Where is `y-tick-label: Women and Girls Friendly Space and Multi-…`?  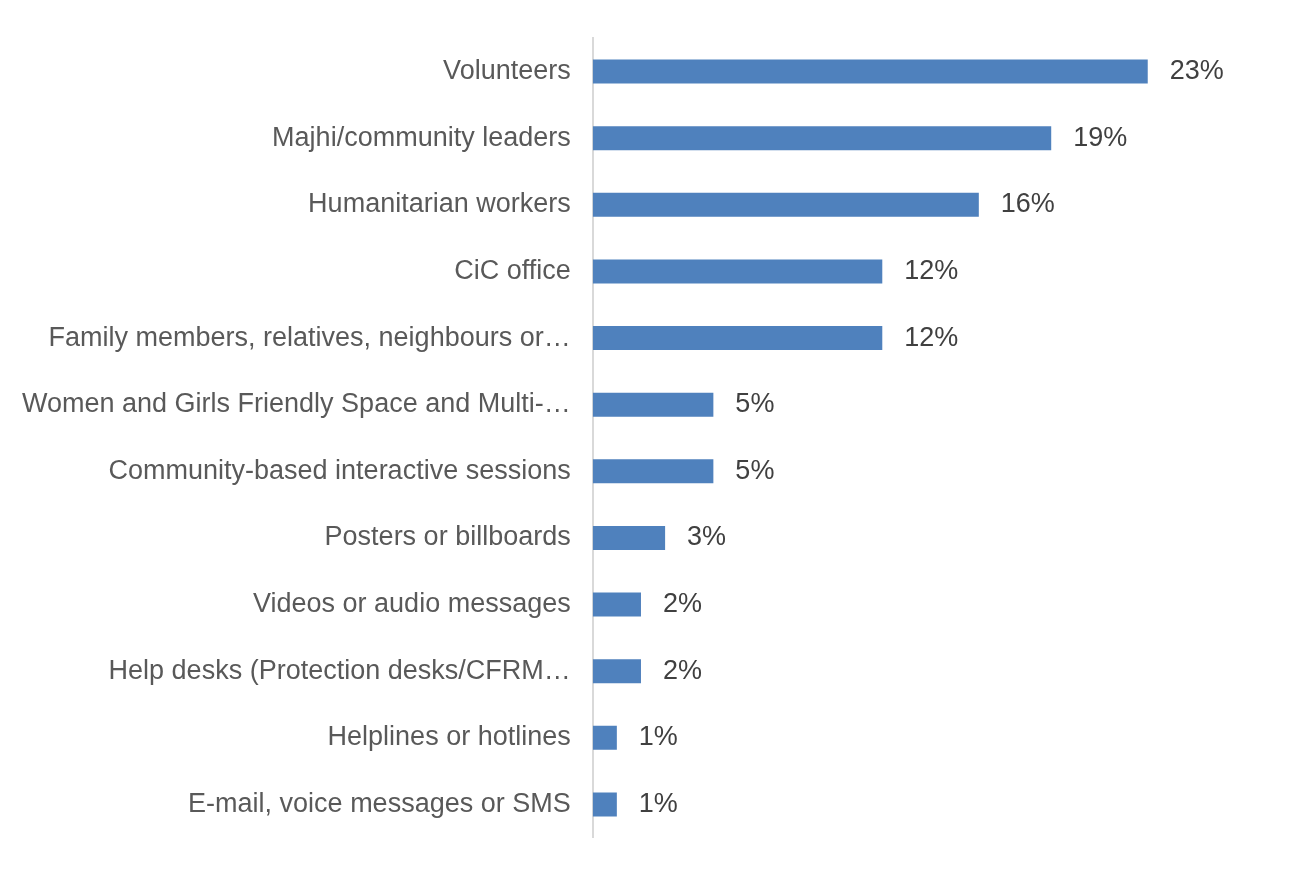 y-tick-label: Women and Girls Friendly Space and Multi-… is located at coordinates (296, 403).